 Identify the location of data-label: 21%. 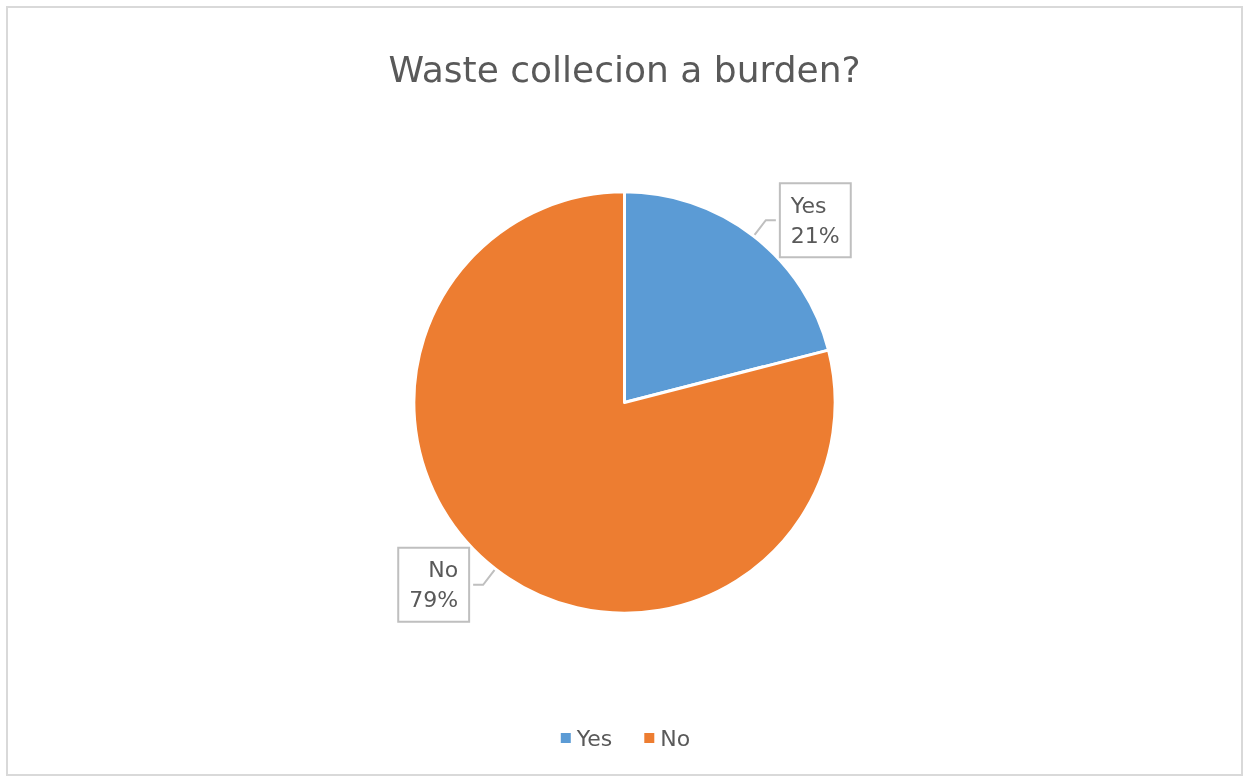
(815, 235).